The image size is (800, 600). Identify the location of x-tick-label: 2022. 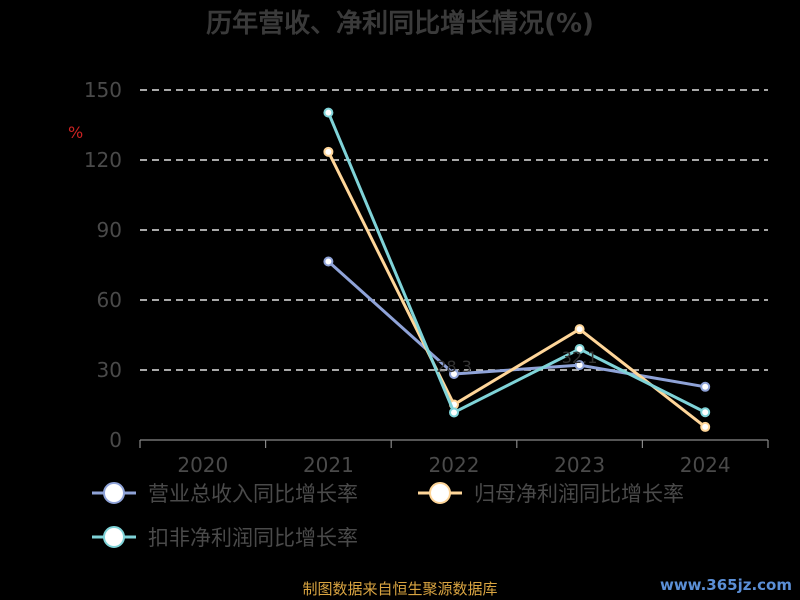
(454, 465).